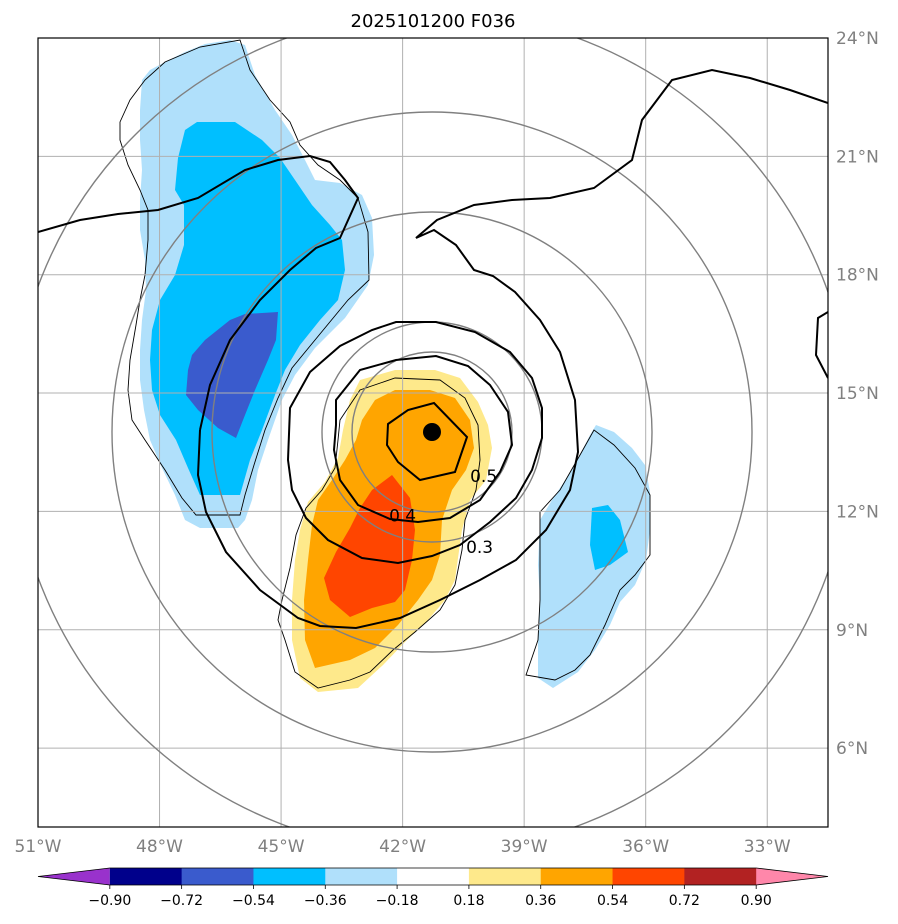 This screenshot has height=924, width=898. I want to click on lon-tick-labels: 51°W 48°W 45°W 42°W 39°W 36°W 33°W, so click(403, 847).